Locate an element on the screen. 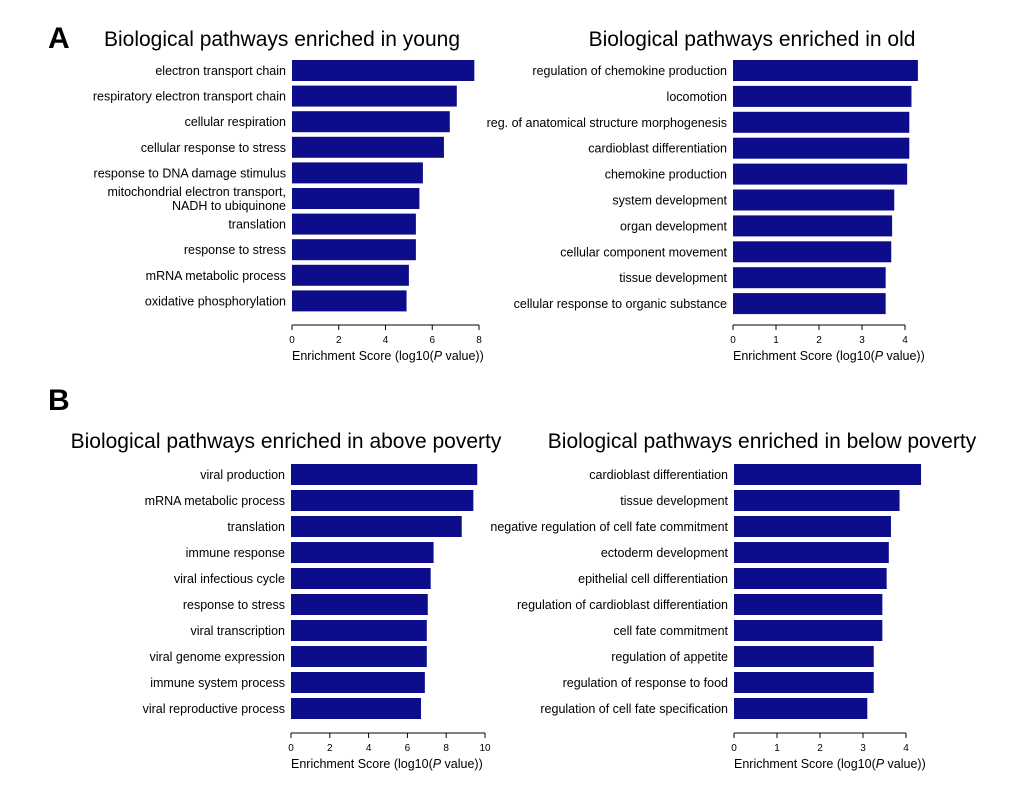  category-label: chemokine production is located at coordinates (666, 175).